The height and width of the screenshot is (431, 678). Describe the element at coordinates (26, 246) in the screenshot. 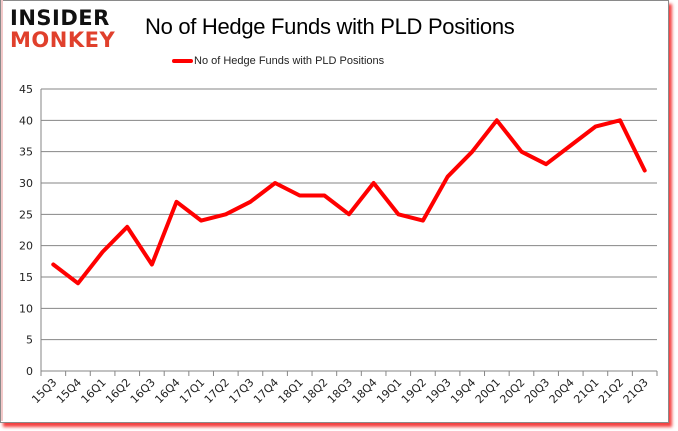

I see `y-tick-label: 20` at that location.